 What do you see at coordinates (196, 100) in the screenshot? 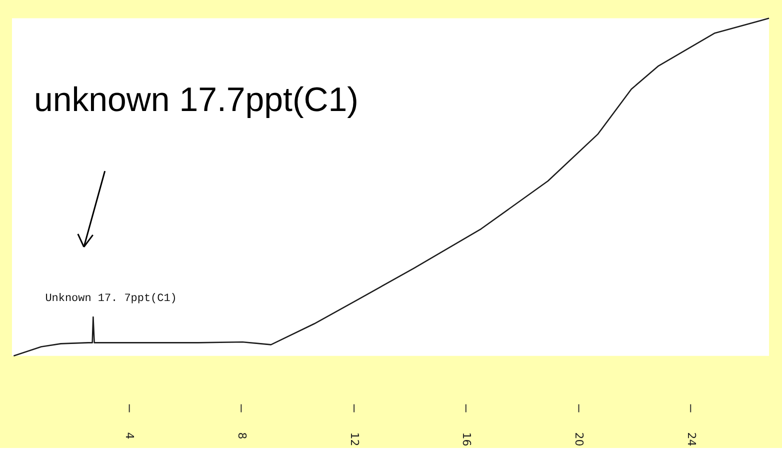
I see `annotation: unknown 17.7ppt(C1)` at bounding box center [196, 100].